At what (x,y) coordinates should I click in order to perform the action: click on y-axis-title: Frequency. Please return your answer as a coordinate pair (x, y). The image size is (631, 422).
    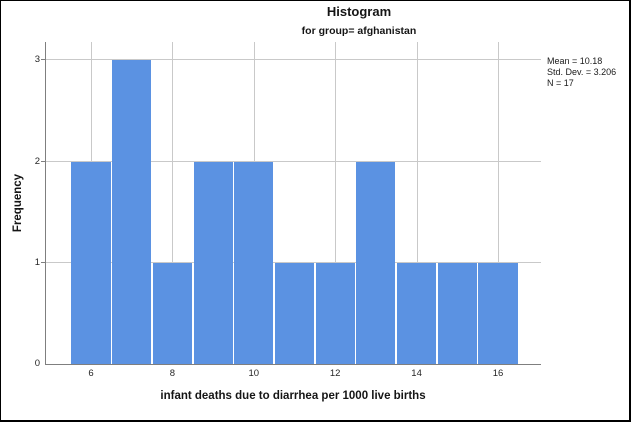
    Looking at the image, I should click on (18, 203).